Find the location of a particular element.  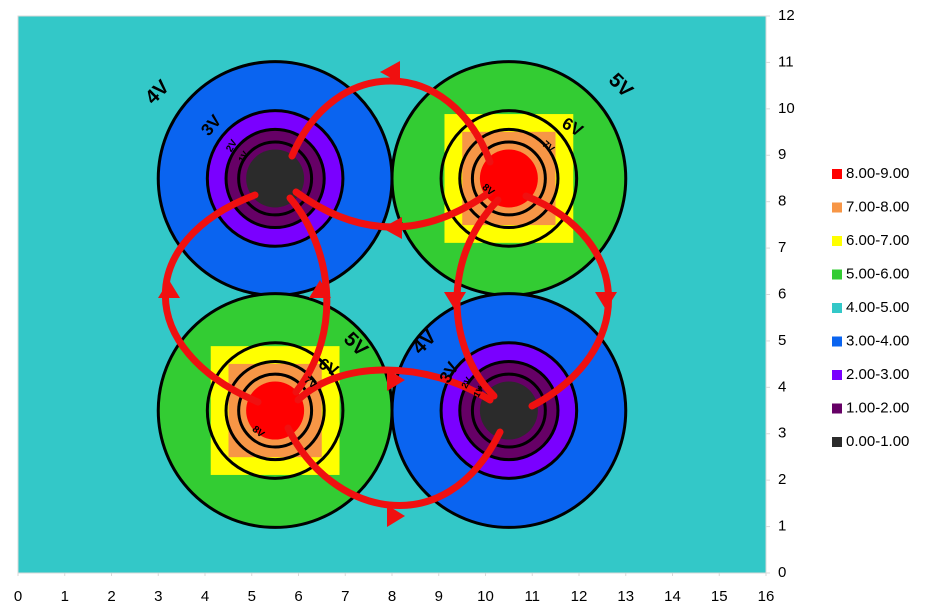

x-tick-label: 1 is located at coordinates (65, 596).